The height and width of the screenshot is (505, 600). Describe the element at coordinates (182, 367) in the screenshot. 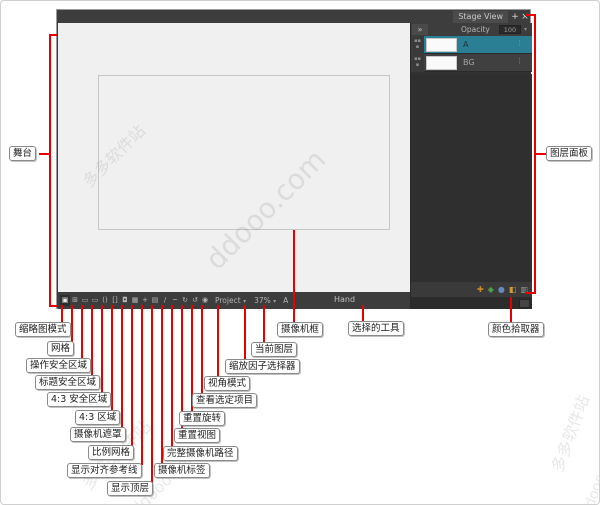

I see `callout-reset-view-line` at that location.